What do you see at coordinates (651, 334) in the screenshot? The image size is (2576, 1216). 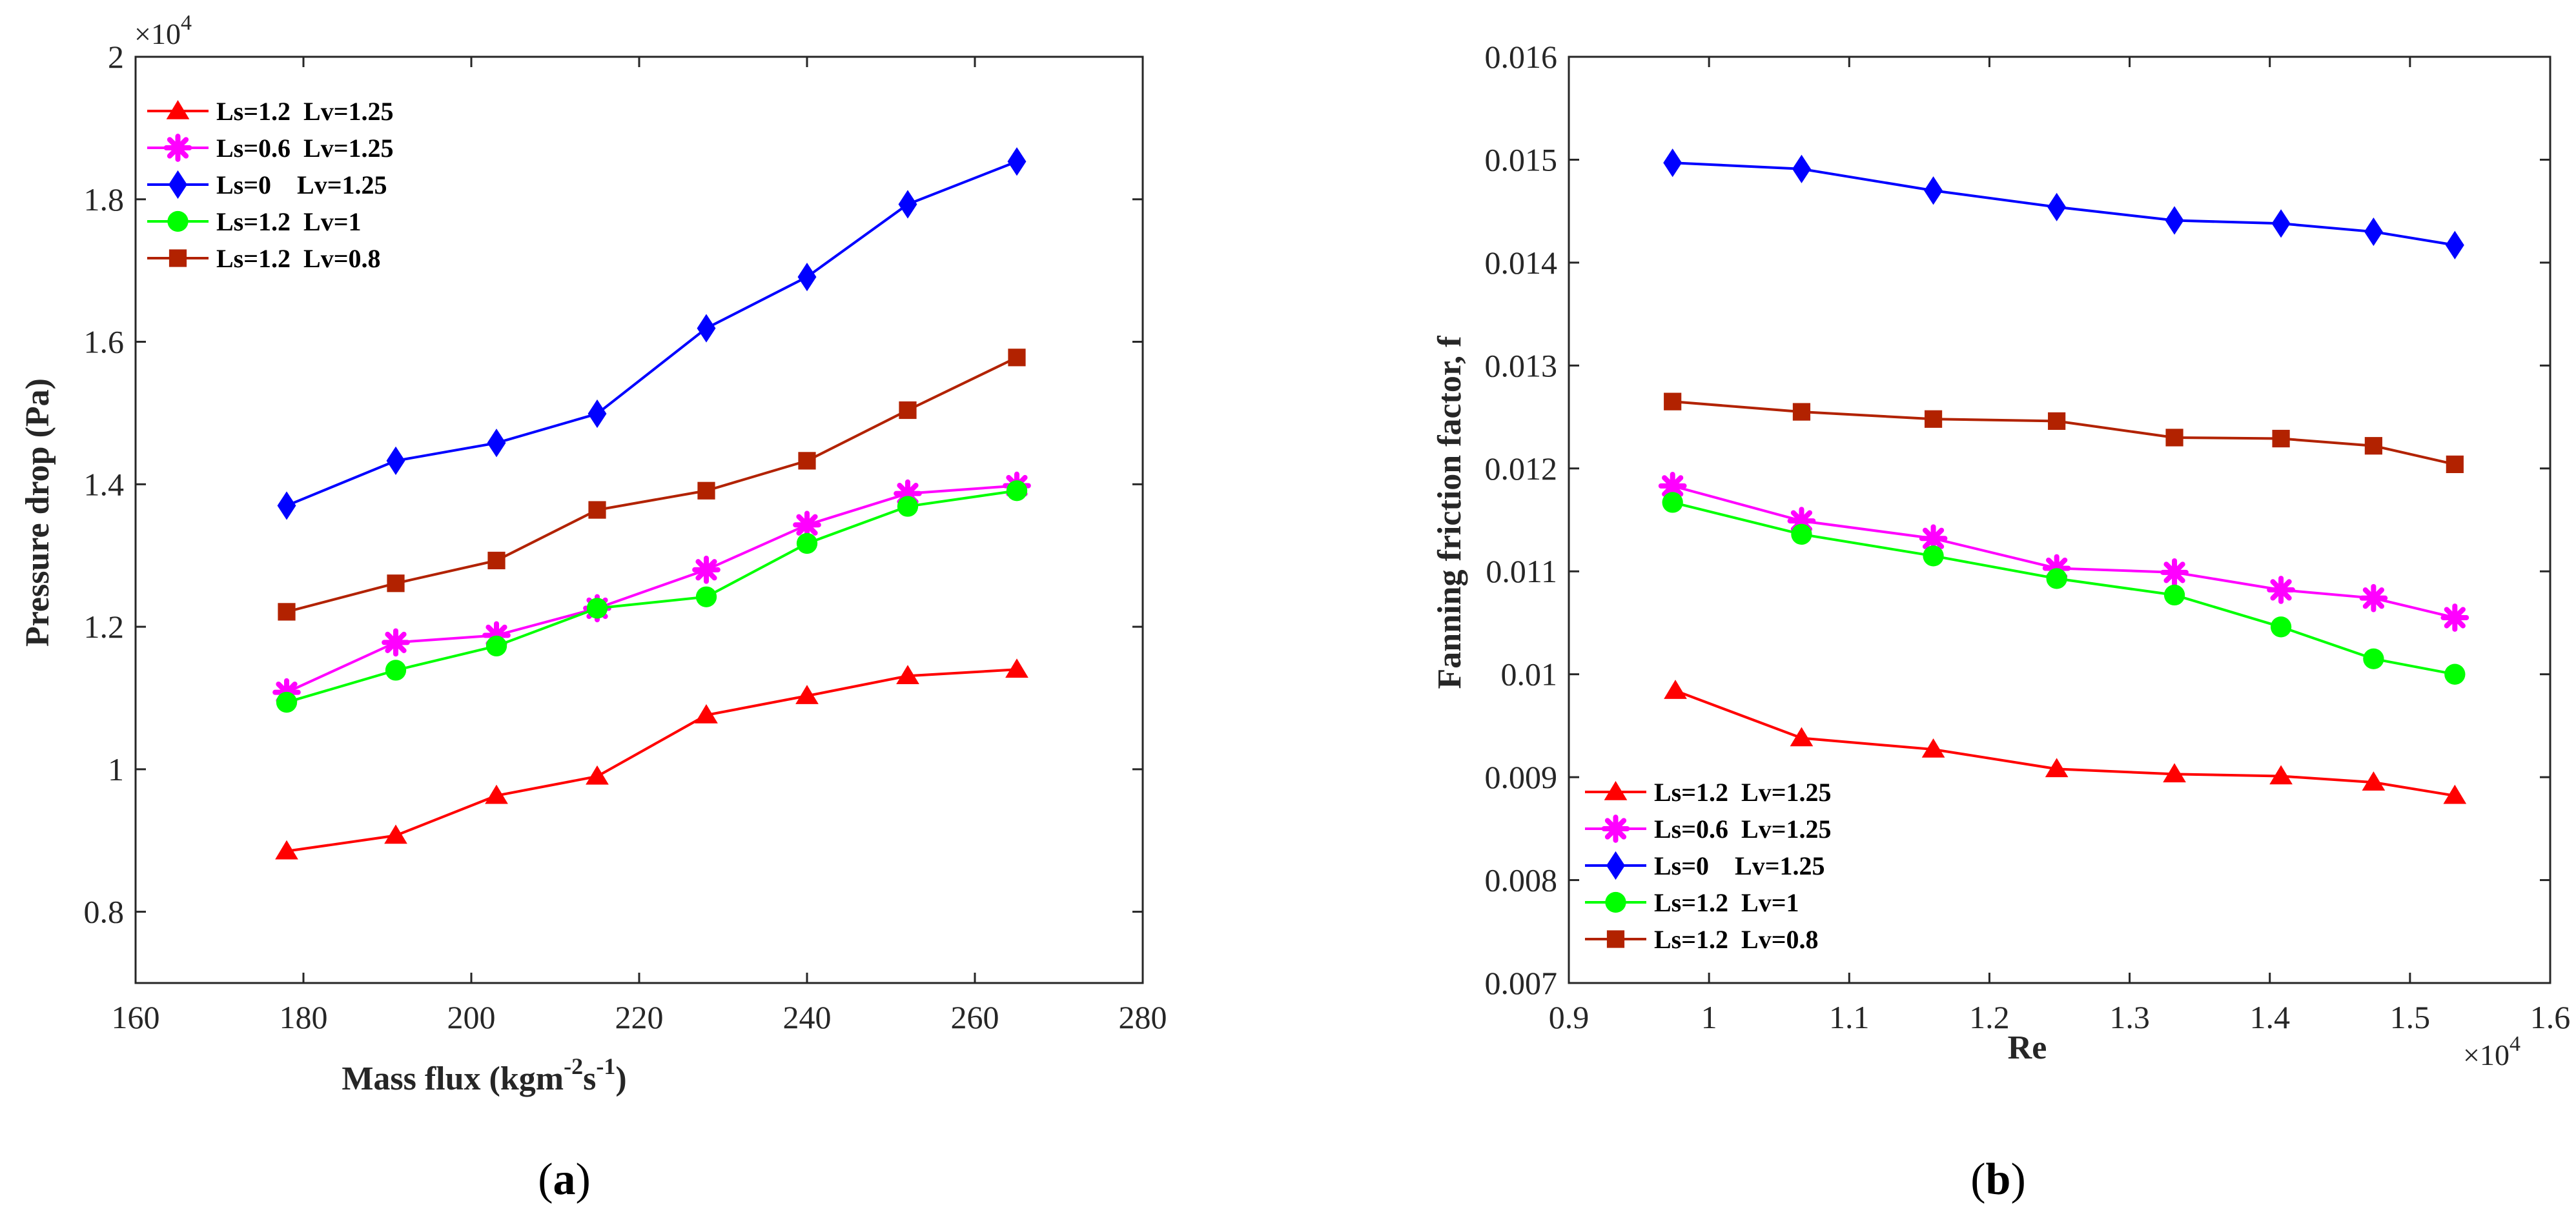 I see `chart-a-series-3-line` at bounding box center [651, 334].